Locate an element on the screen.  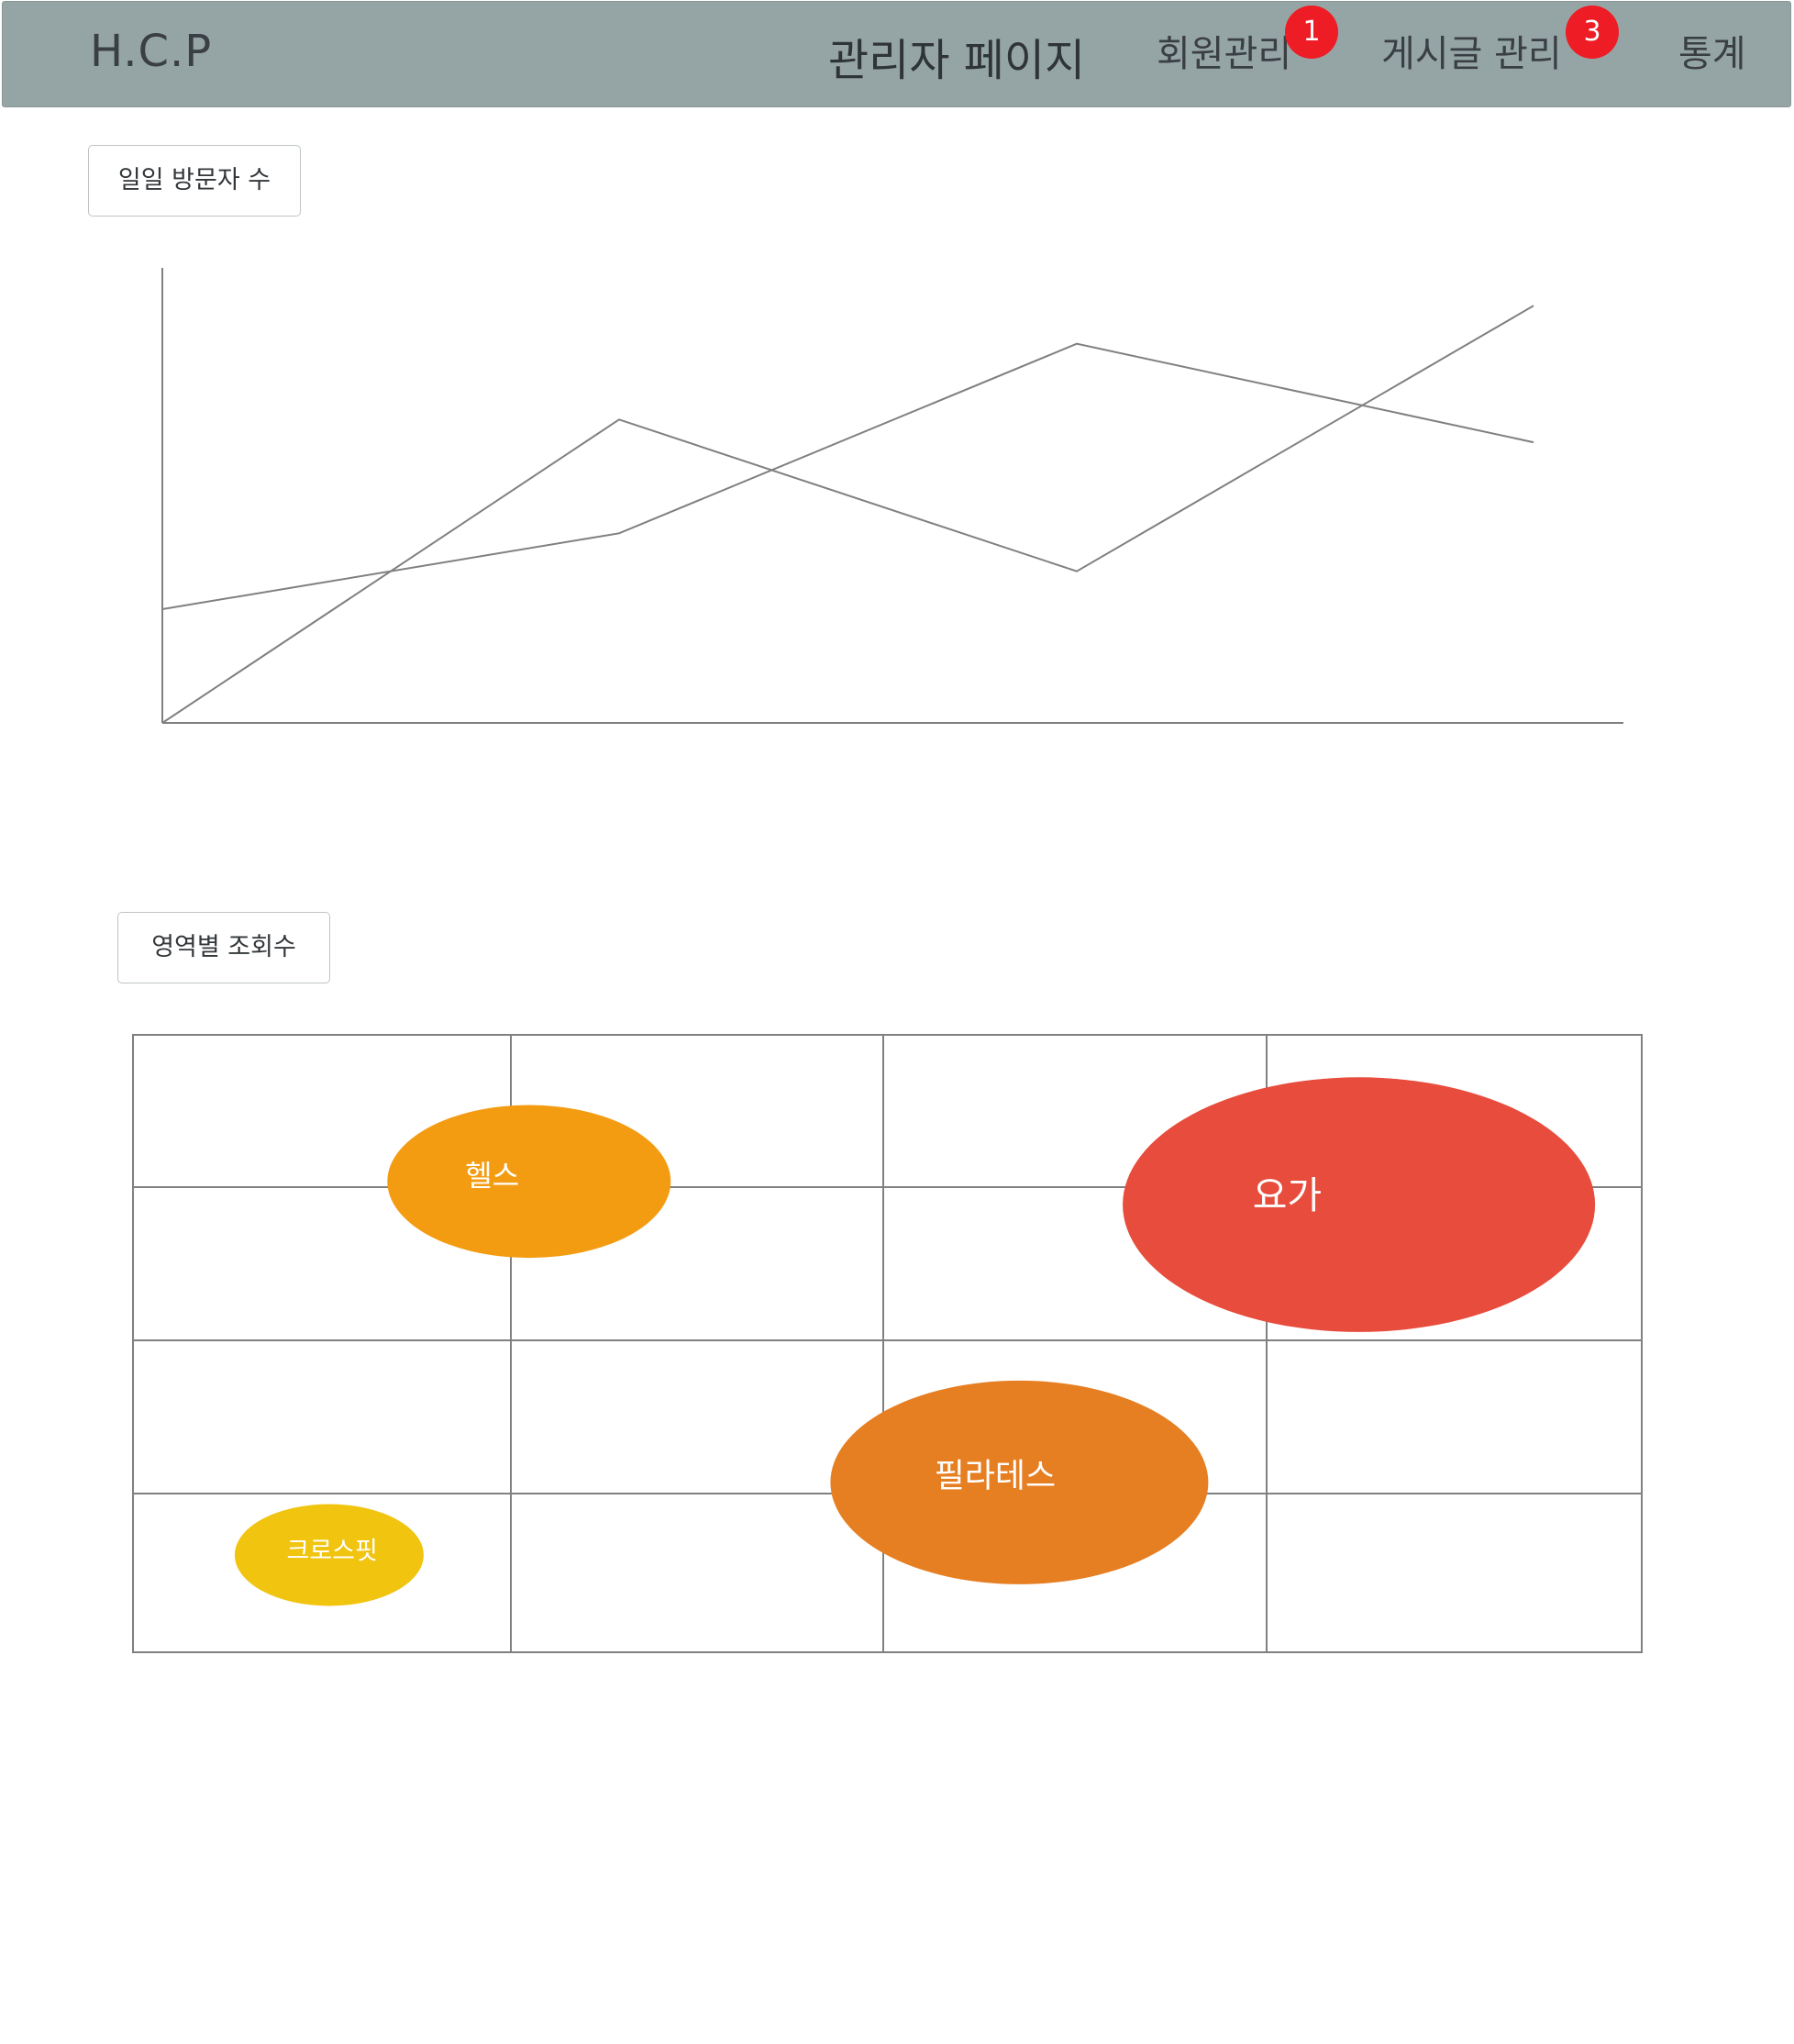
nav-link-statistics: 통계 is located at coordinates (1712, 51).